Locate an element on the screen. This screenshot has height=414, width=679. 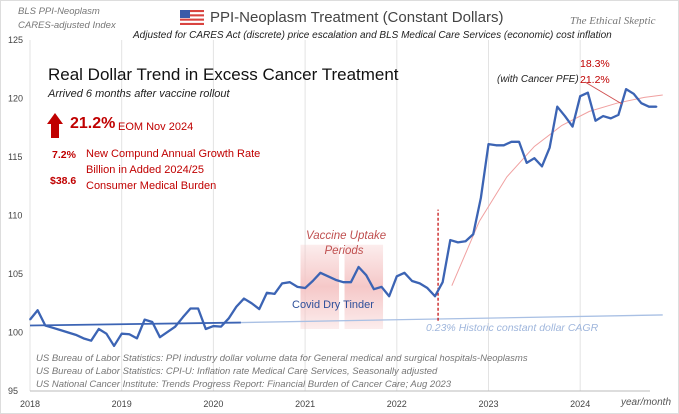
burden-label: Billion in Added 2024/25 is located at coordinates (145, 170).